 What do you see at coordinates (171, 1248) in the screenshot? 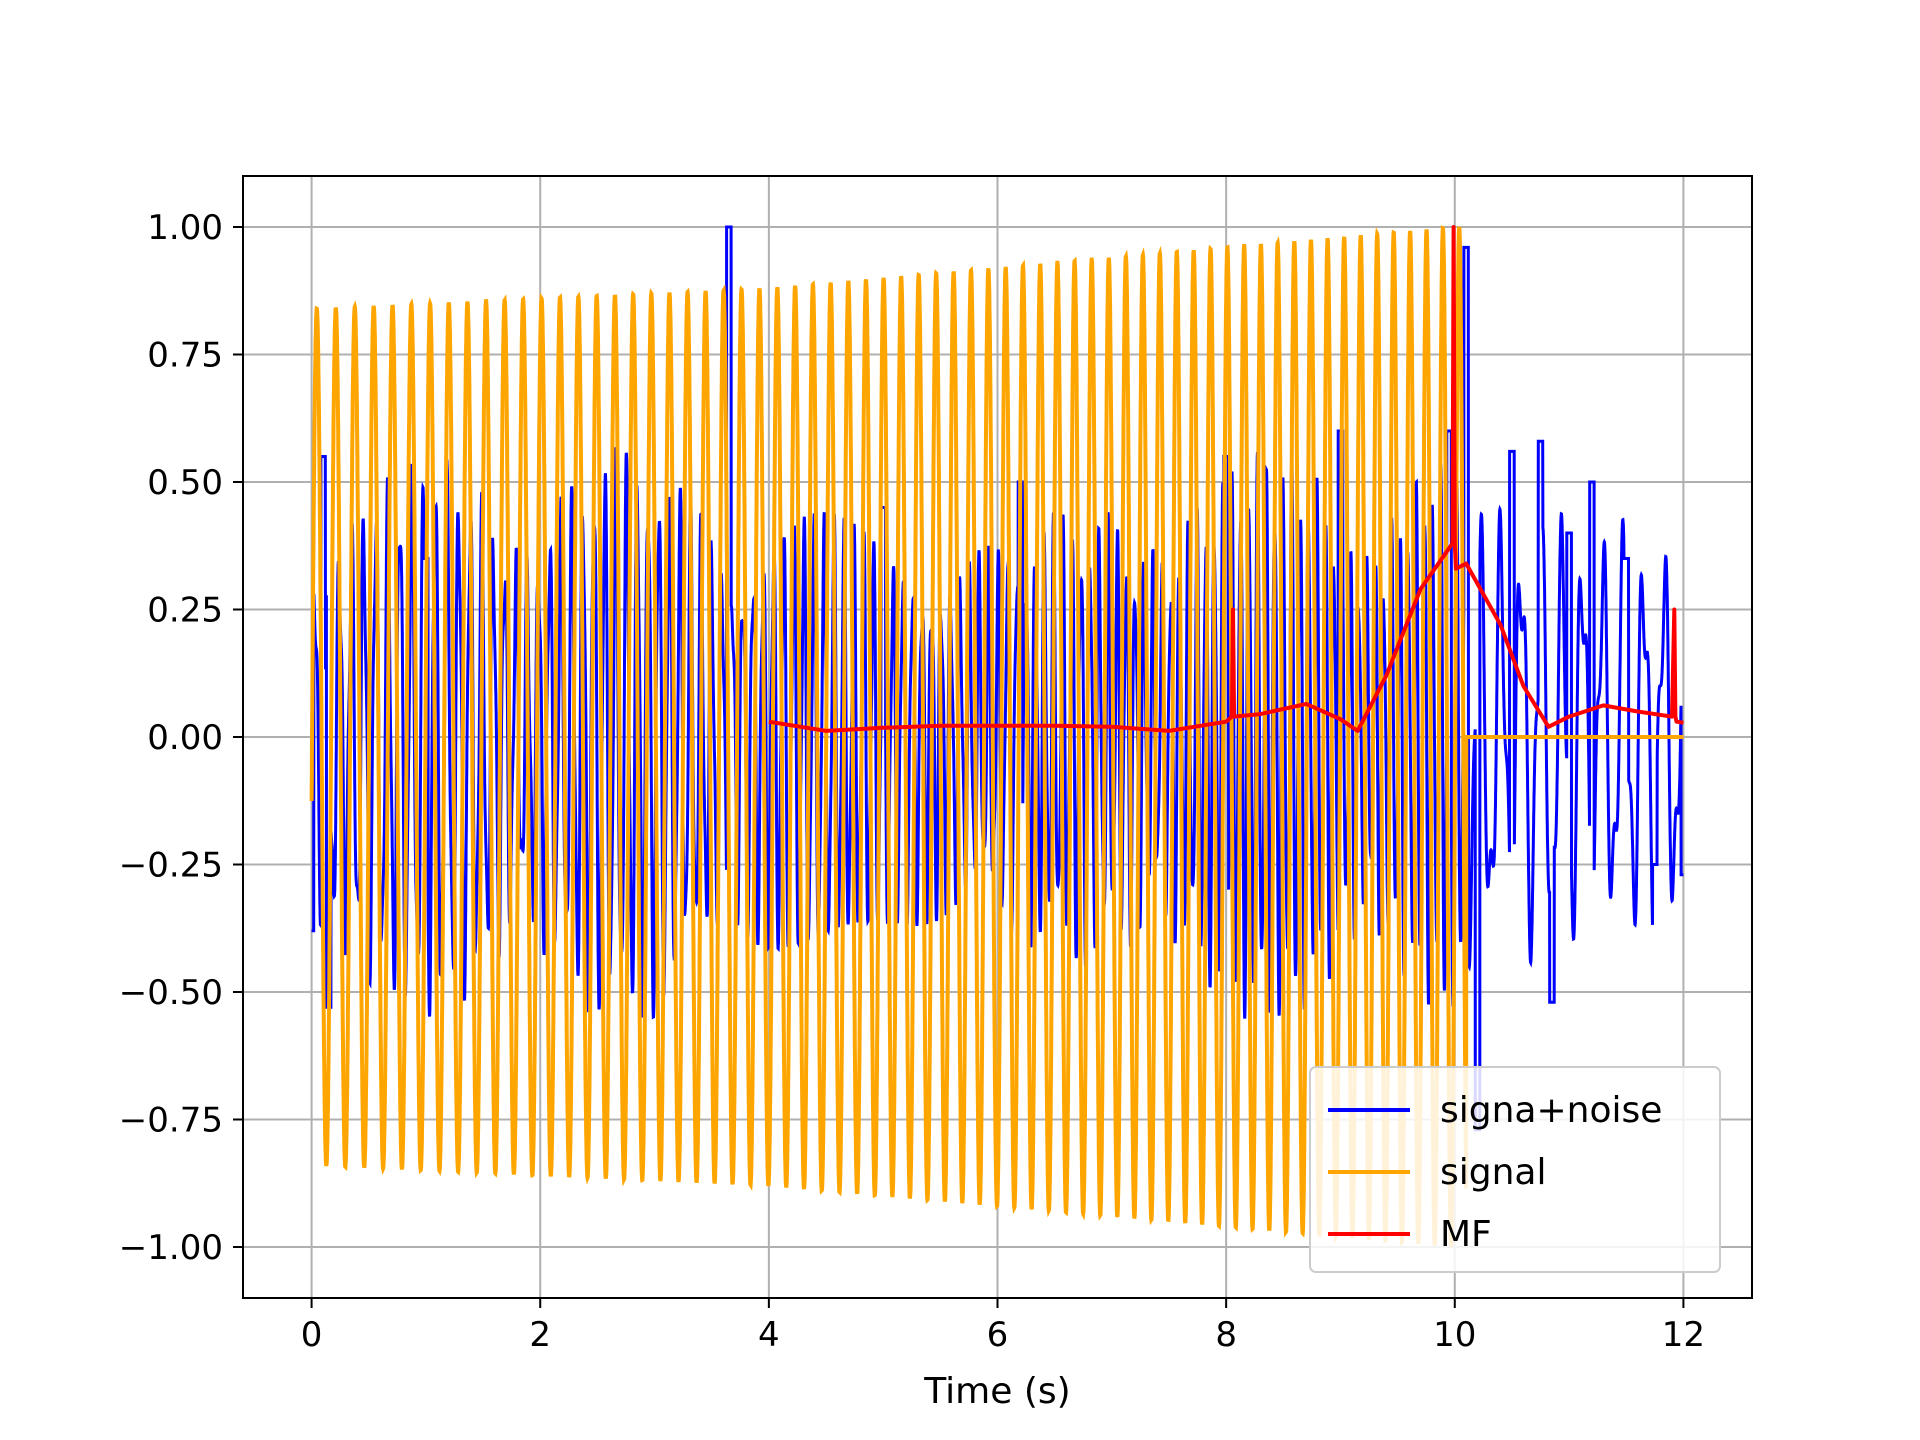
I see `y-tick-label: −1.00` at bounding box center [171, 1248].